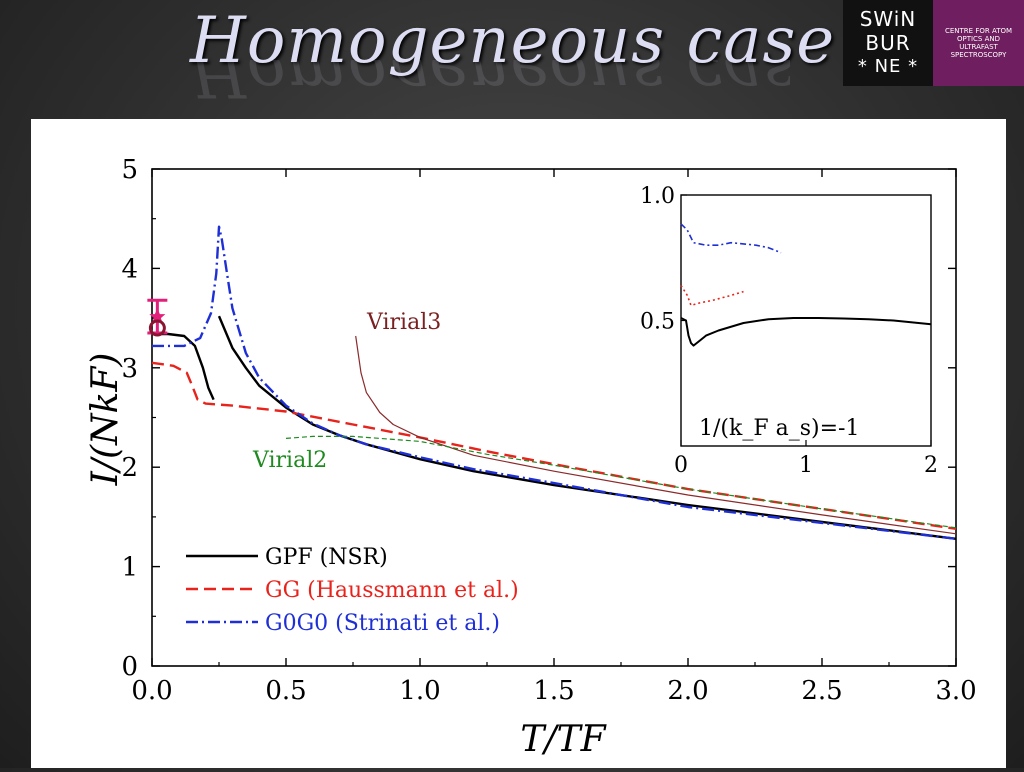 The height and width of the screenshot is (772, 1024). I want to click on inset-x-tick-label: 0, so click(681, 465).